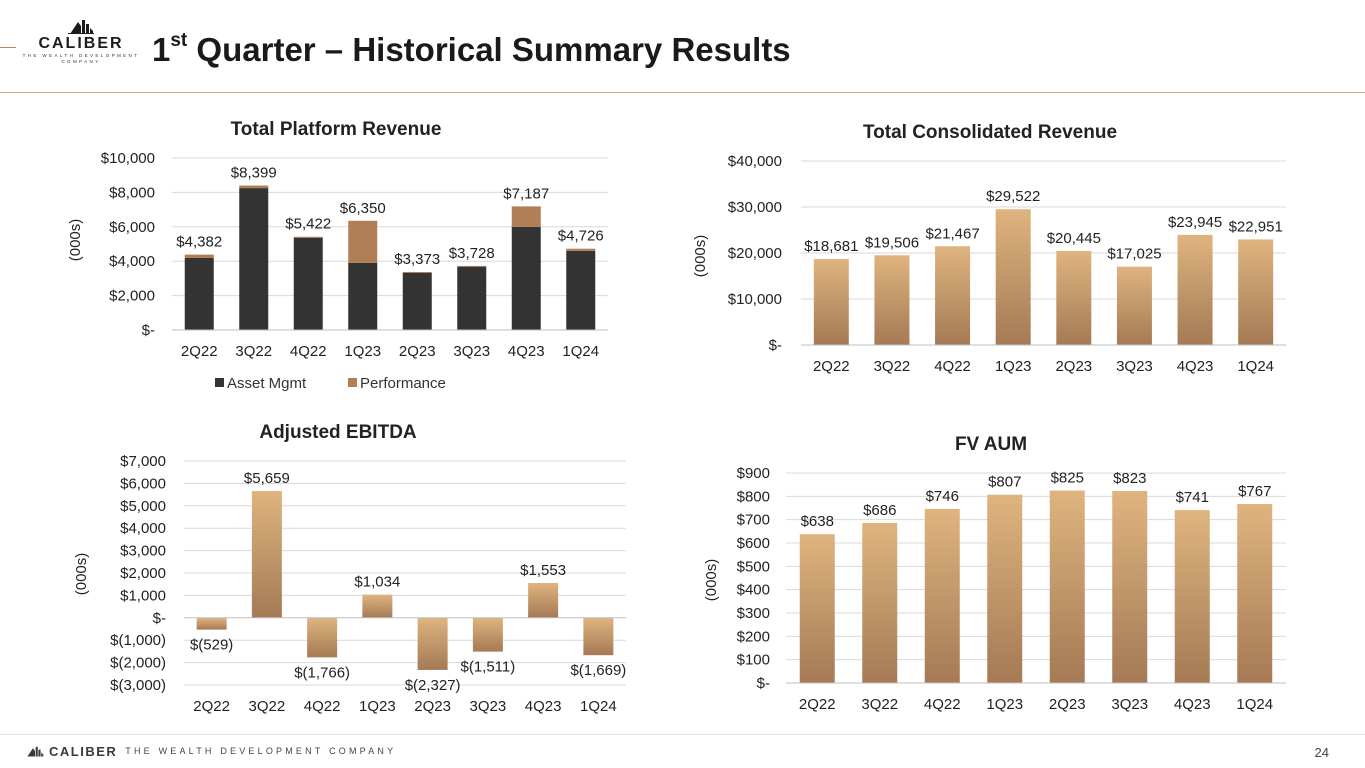 The height and width of the screenshot is (768, 1365). Describe the element at coordinates (159, 618) in the screenshot. I see `y-tick-label: $-` at that location.